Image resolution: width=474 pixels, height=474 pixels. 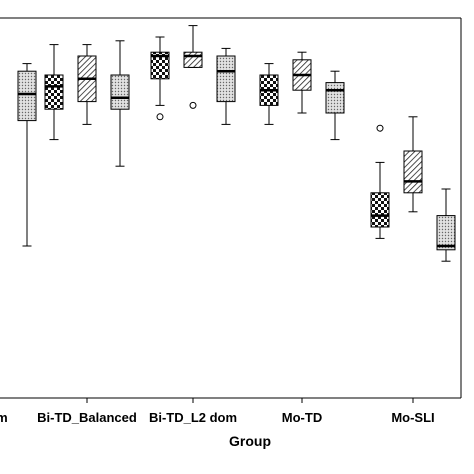 I want to click on x-tick-label: Mo-SLI, so click(x=412, y=417).